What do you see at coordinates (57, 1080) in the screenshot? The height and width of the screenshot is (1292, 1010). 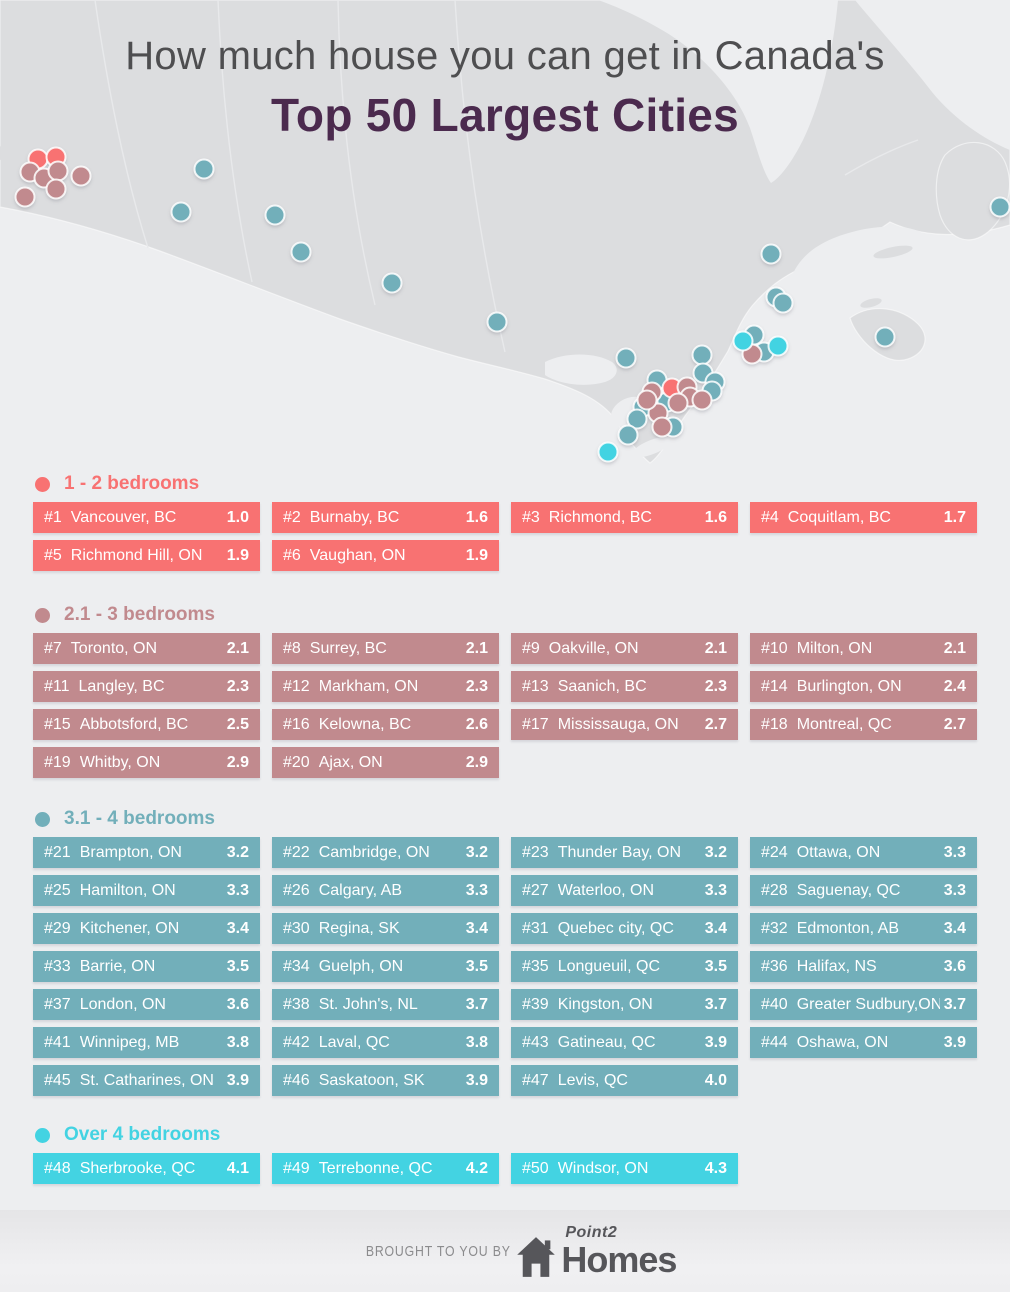 I see `city-rank: #45` at bounding box center [57, 1080].